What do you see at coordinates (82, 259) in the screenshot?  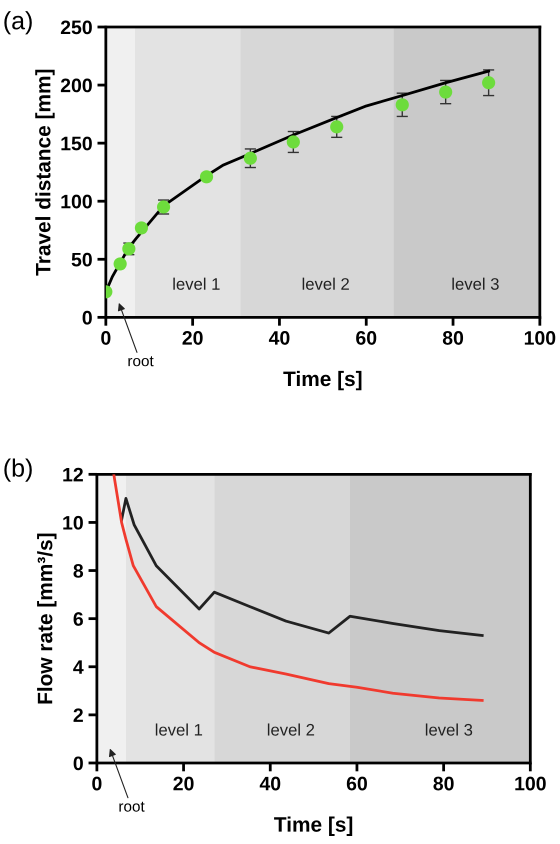 I see `y-tick-label: 50` at bounding box center [82, 259].